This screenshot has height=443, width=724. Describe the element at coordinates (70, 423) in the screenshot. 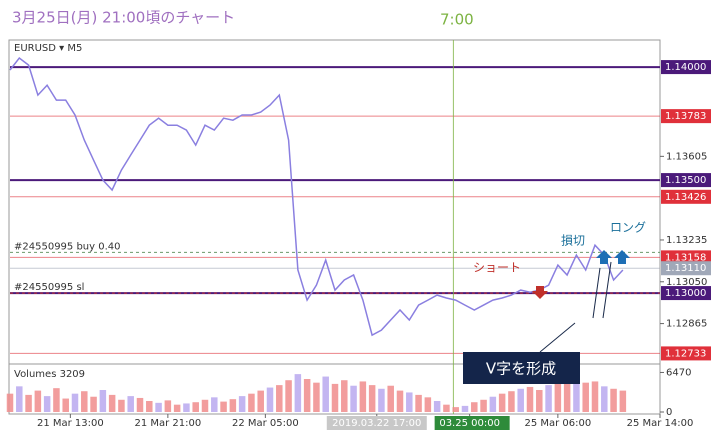

I see `x-tick-label: 21 Mar 13:00` at that location.